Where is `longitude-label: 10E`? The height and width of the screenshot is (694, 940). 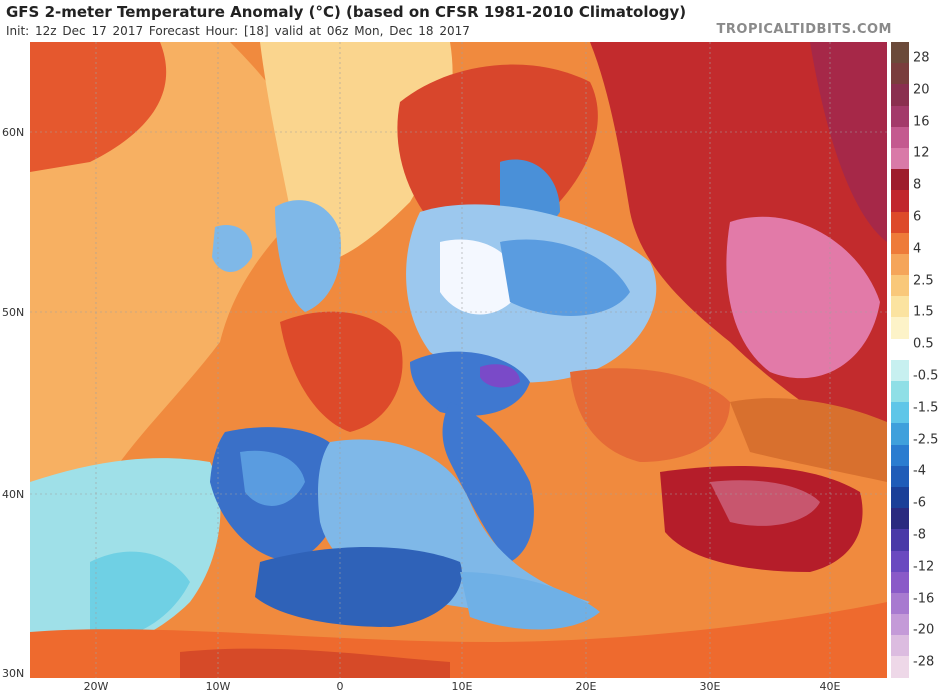
longitude-label: 10E is located at coordinates (462, 686).